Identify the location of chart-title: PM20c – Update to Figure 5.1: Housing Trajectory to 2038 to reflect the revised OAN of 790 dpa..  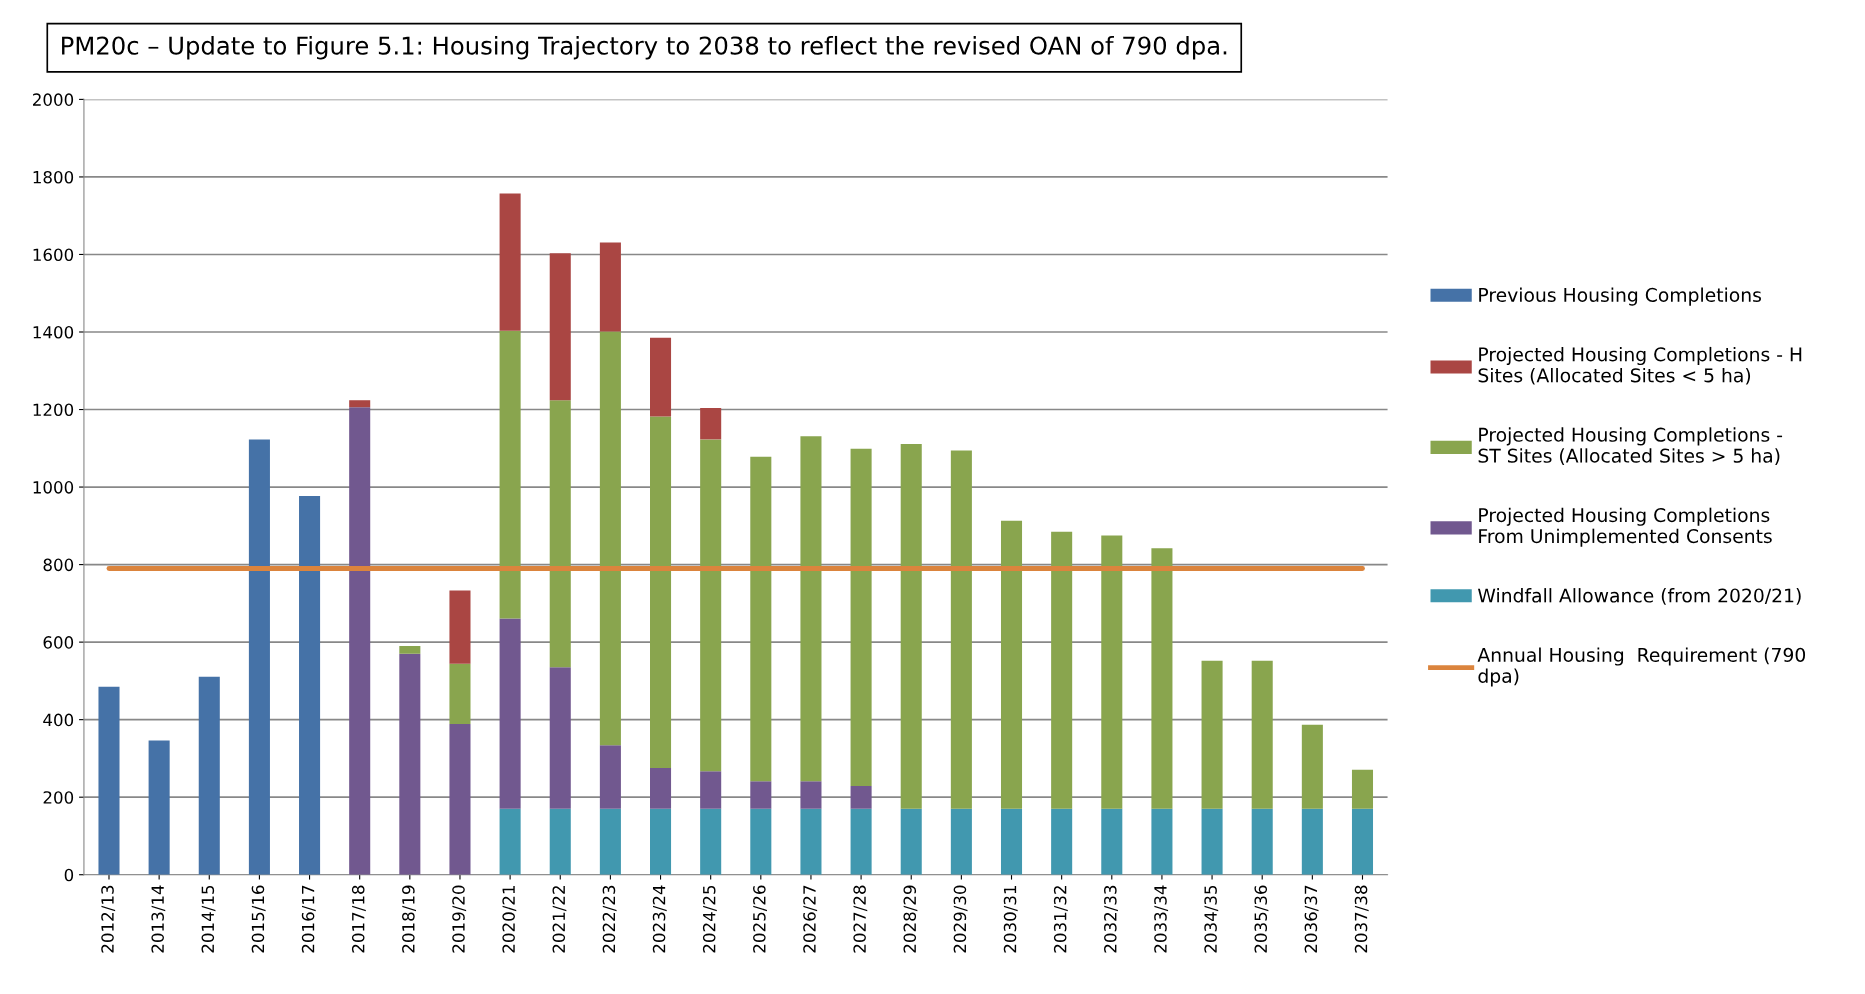
(644, 47).